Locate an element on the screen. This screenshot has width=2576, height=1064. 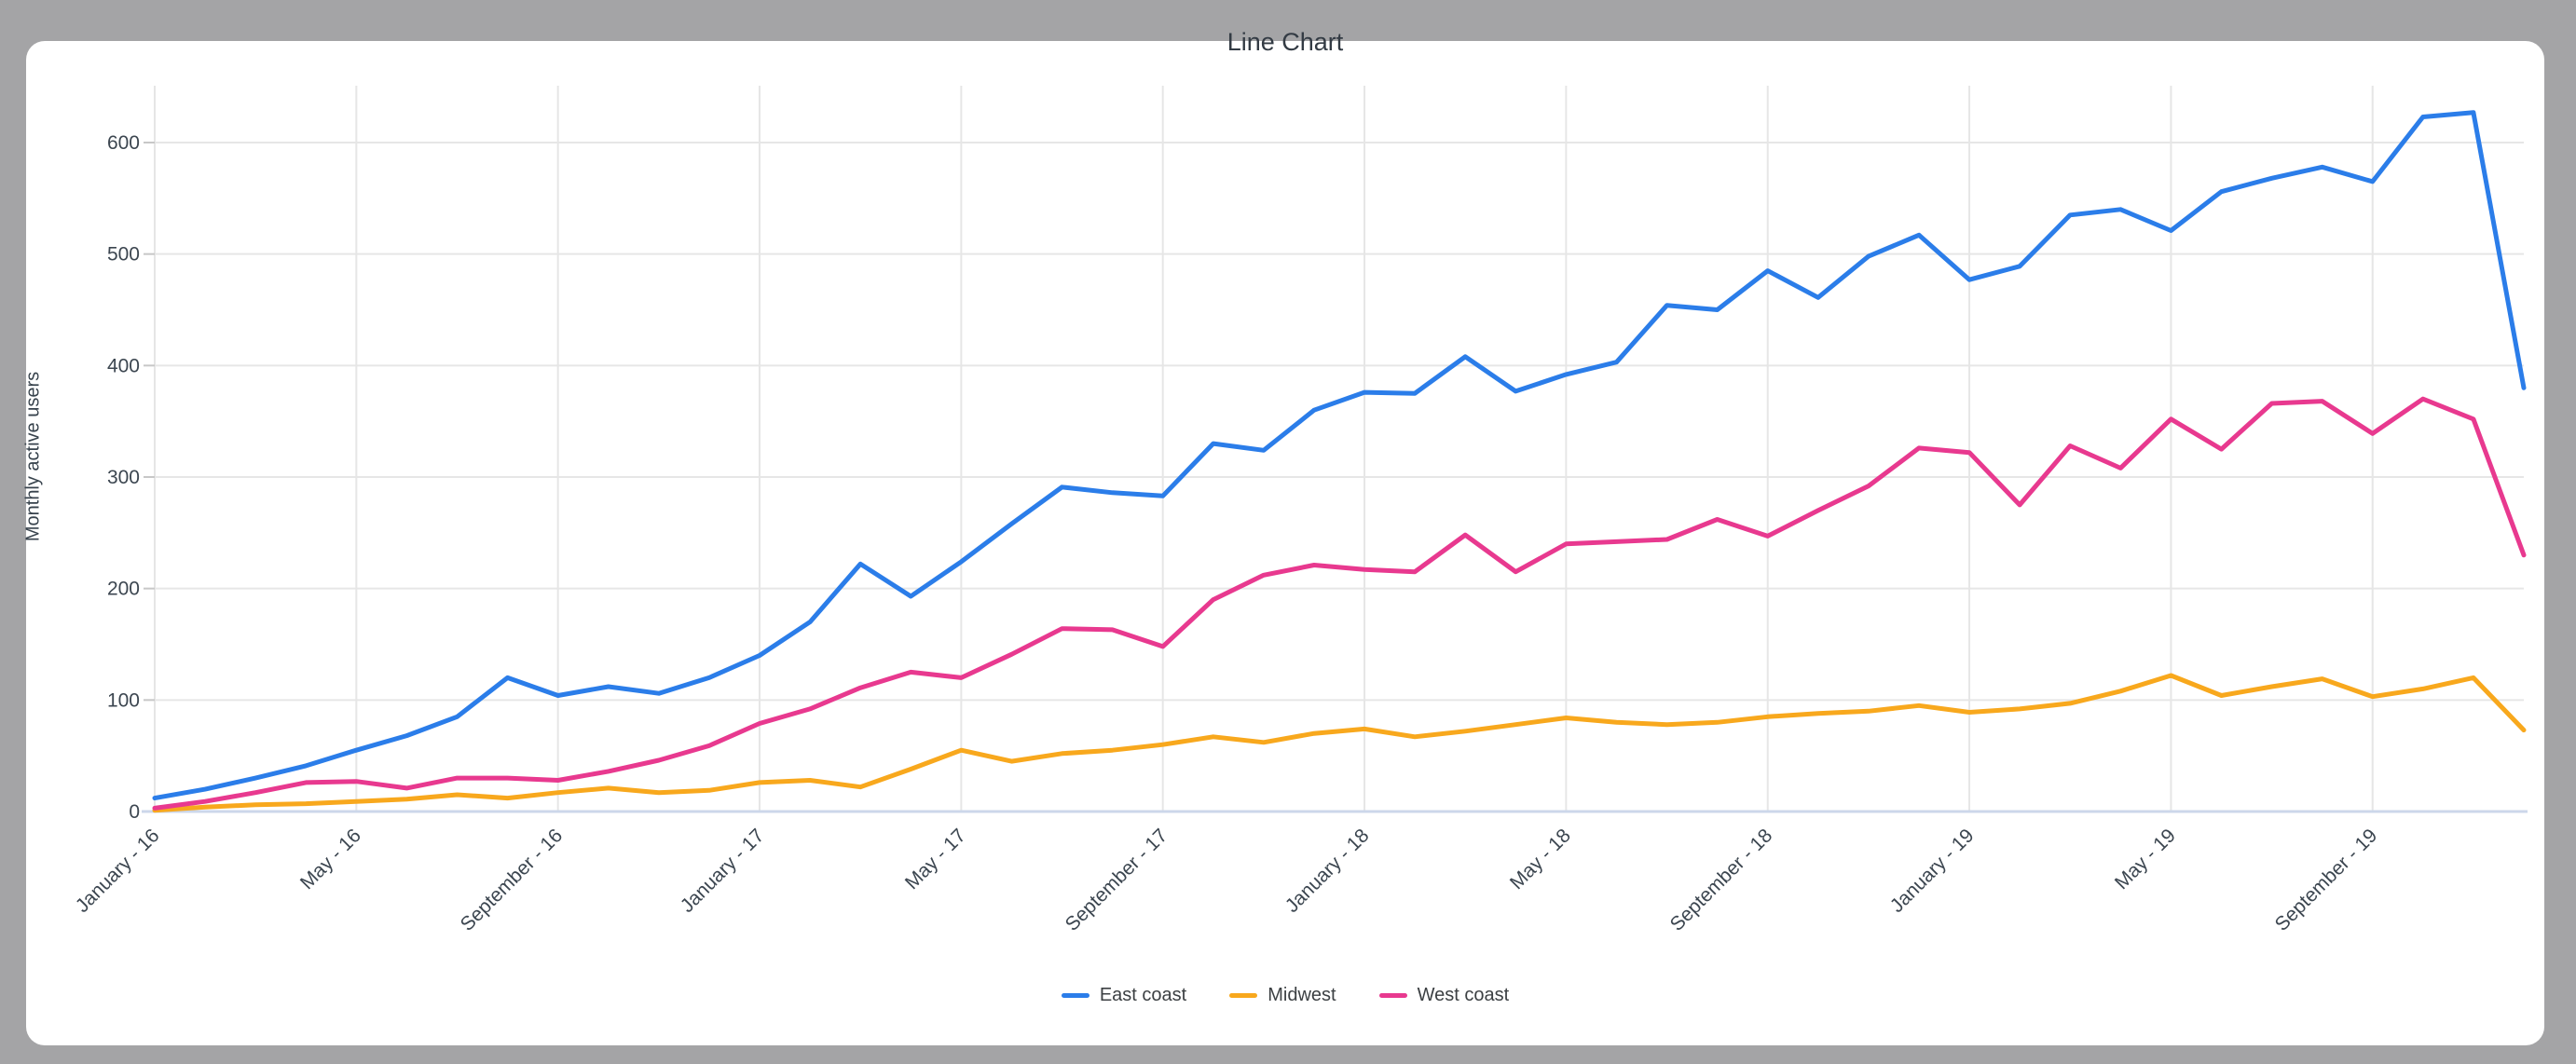
y-tick-label: 0 is located at coordinates (134, 812).